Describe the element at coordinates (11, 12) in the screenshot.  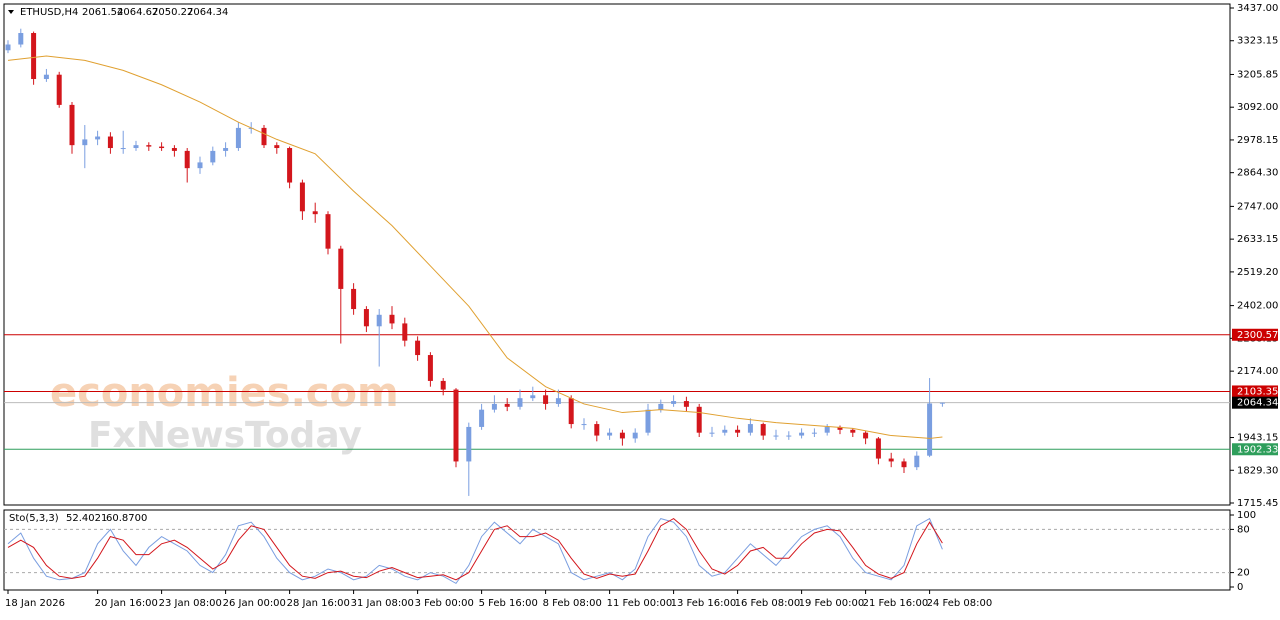
I see `menu-arrow` at that location.